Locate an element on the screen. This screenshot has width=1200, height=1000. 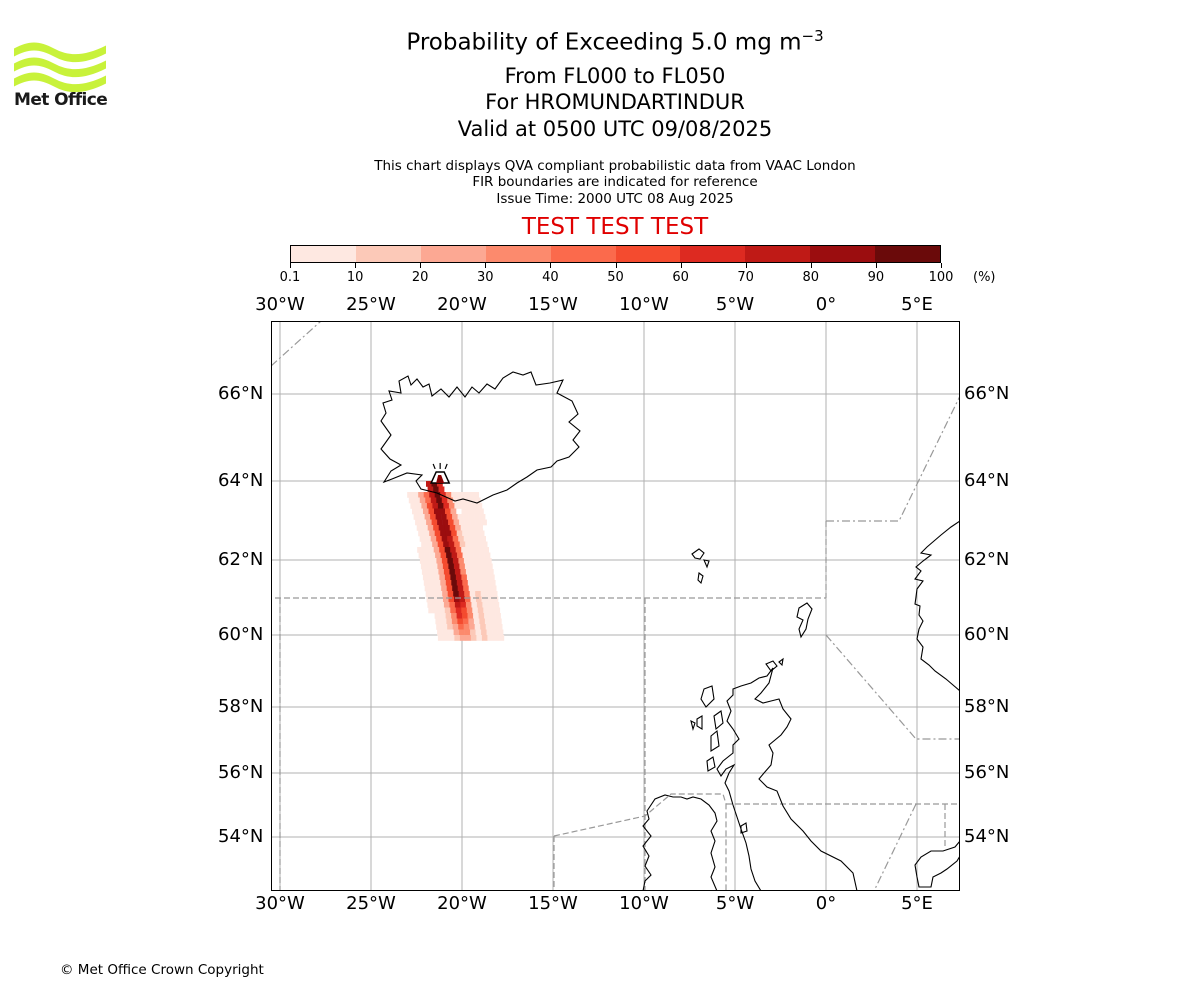
colorbar-tick-label: 0.1 is located at coordinates (290, 277).